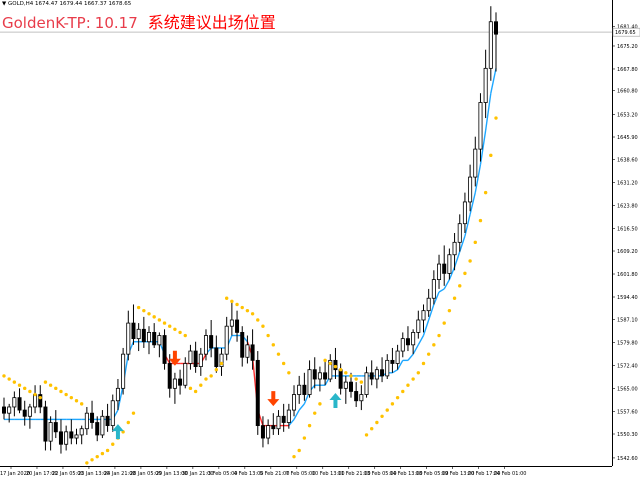 This screenshot has width=640, height=480. Describe the element at coordinates (627, 298) in the screenshot. I see `y-tick-label: 1594.40` at that location.